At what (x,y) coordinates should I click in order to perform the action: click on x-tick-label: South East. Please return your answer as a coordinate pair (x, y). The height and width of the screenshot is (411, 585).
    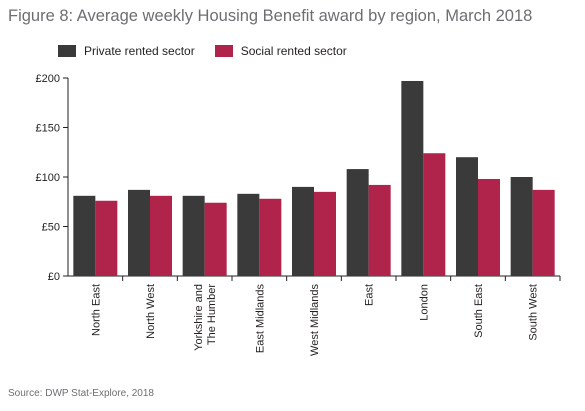
    Looking at the image, I should click on (479, 311).